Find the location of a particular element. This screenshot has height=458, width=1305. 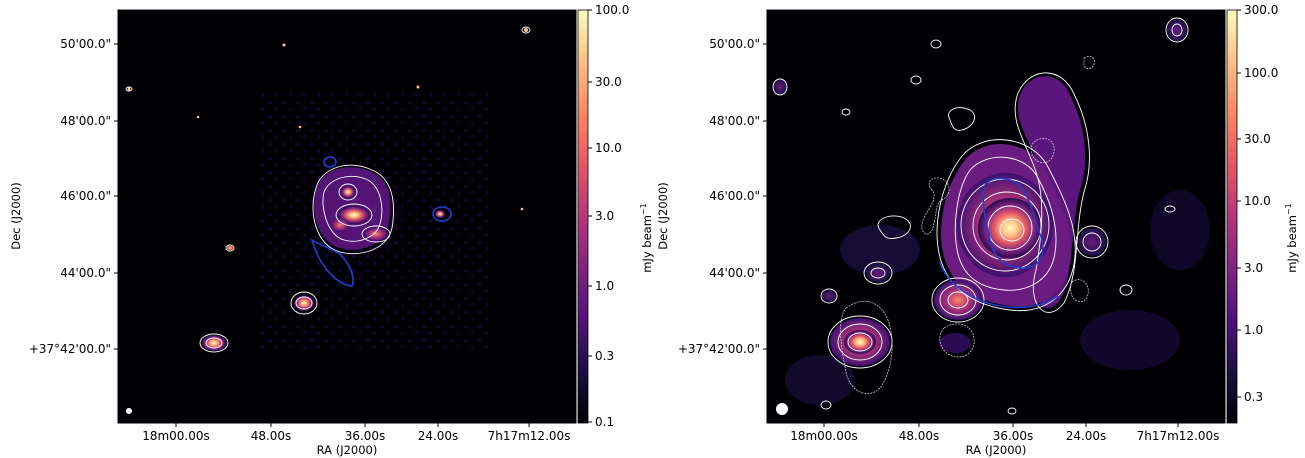

left-colorbar-label-text: mJy beam is located at coordinates (647, 244).